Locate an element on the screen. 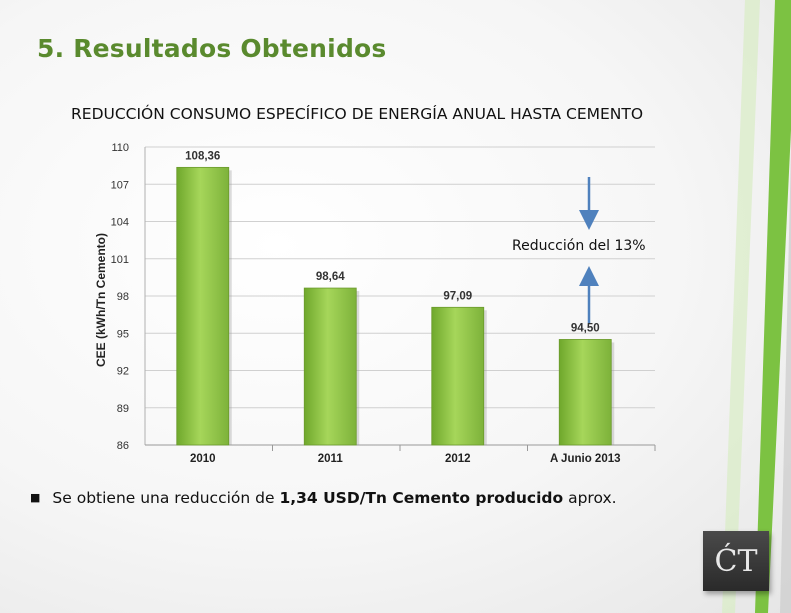 Image resolution: width=791 pixels, height=613 pixels. bar-value-label: 98,64 is located at coordinates (330, 277).